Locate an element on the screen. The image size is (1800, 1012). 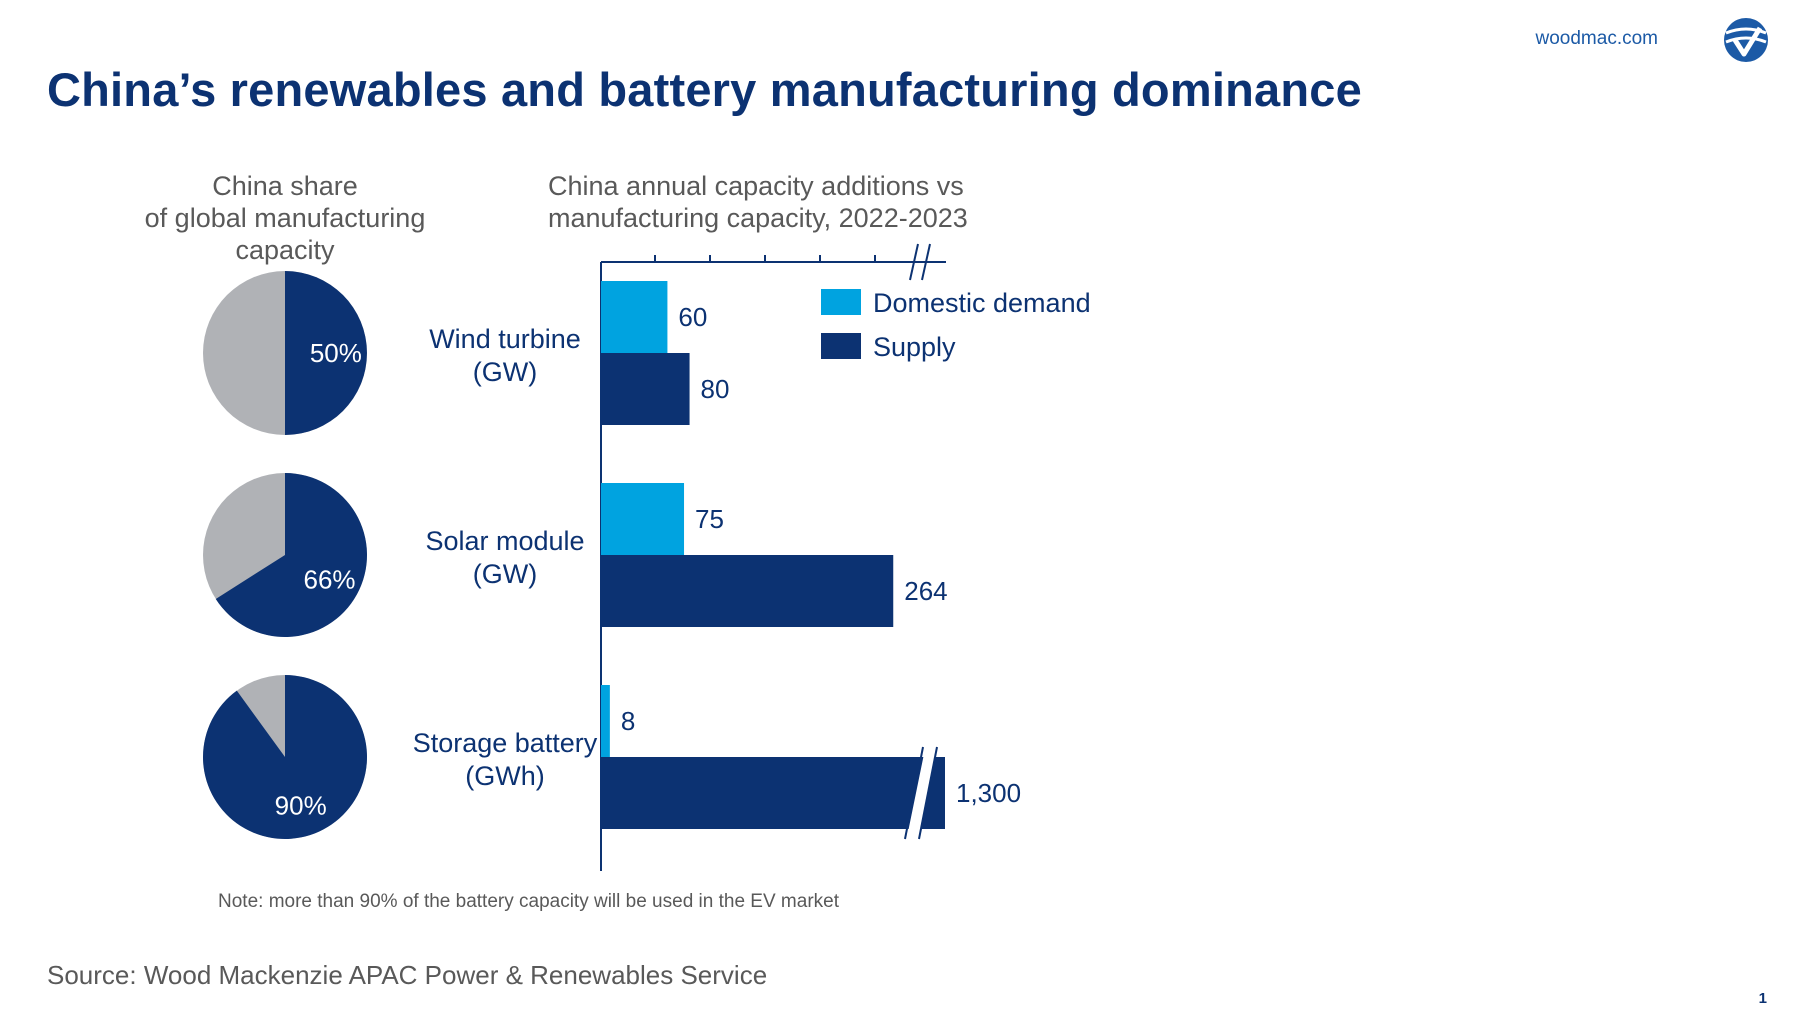
bar-value-label: 1,300 is located at coordinates (988, 793).